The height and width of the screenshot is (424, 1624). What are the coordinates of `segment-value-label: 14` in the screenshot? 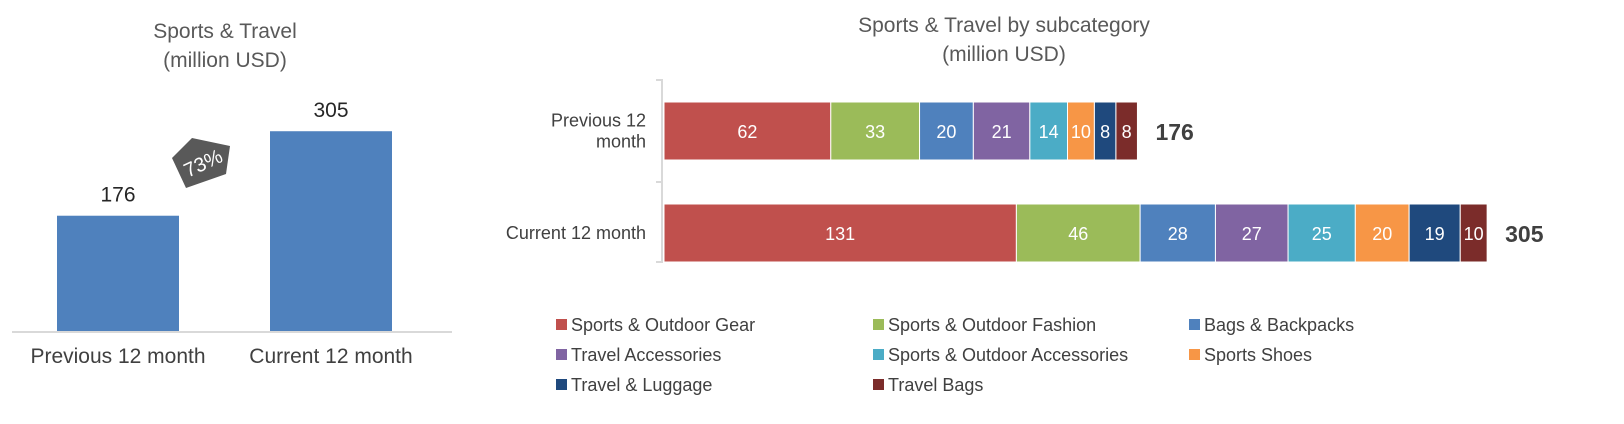 It's located at (1049, 132).